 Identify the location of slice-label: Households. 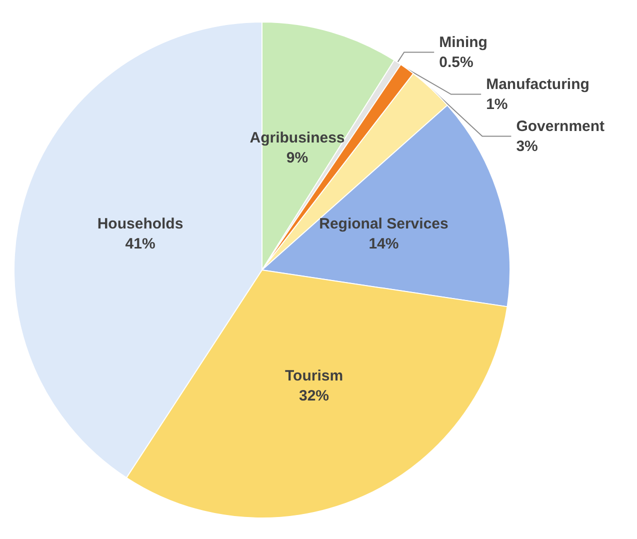
(140, 223).